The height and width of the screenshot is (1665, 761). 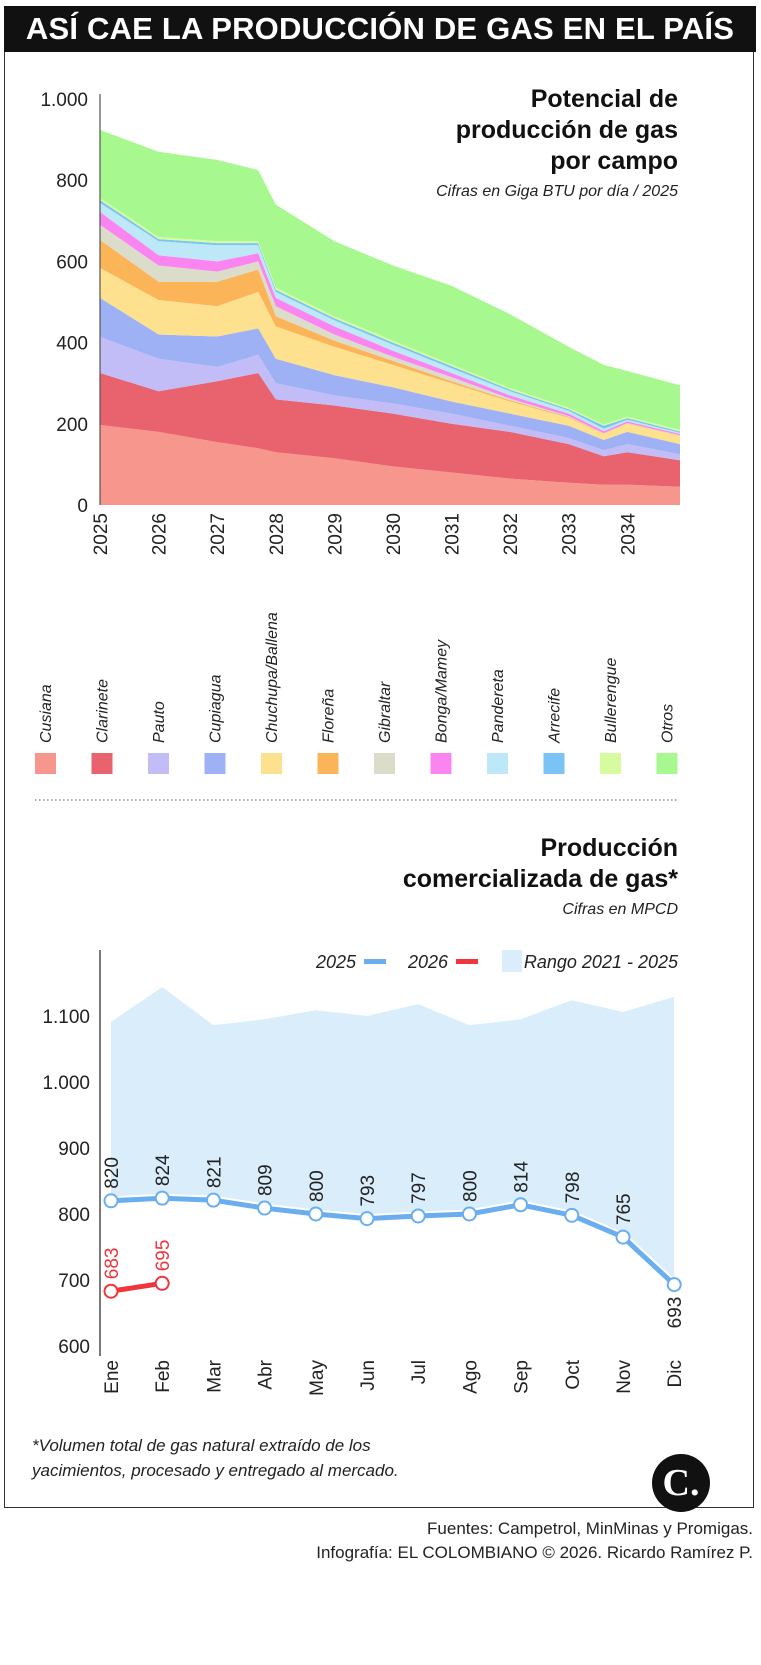 I want to click on range-area, so click(x=393, y=1136).